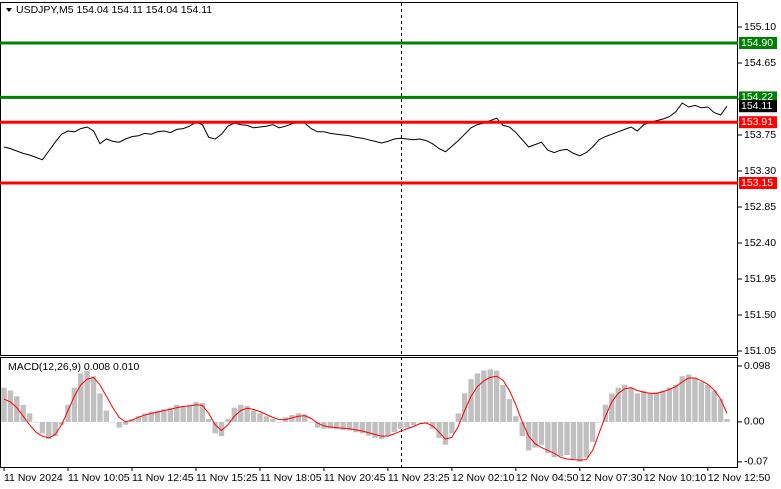  What do you see at coordinates (760, 279) in the screenshot?
I see `y-tick-label: 151.95` at bounding box center [760, 279].